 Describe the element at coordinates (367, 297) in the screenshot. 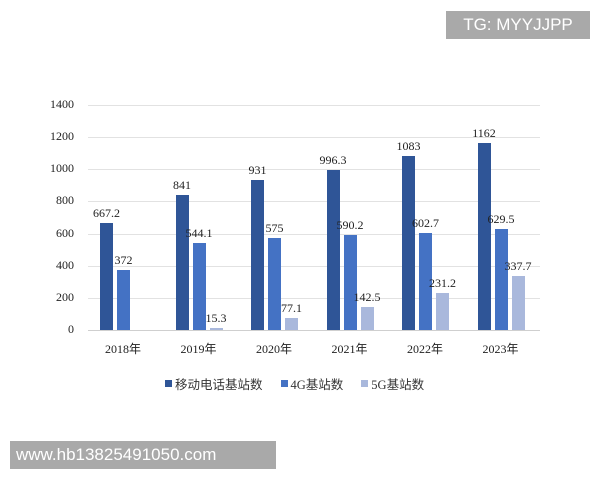

I see `data-label: 142.5` at that location.